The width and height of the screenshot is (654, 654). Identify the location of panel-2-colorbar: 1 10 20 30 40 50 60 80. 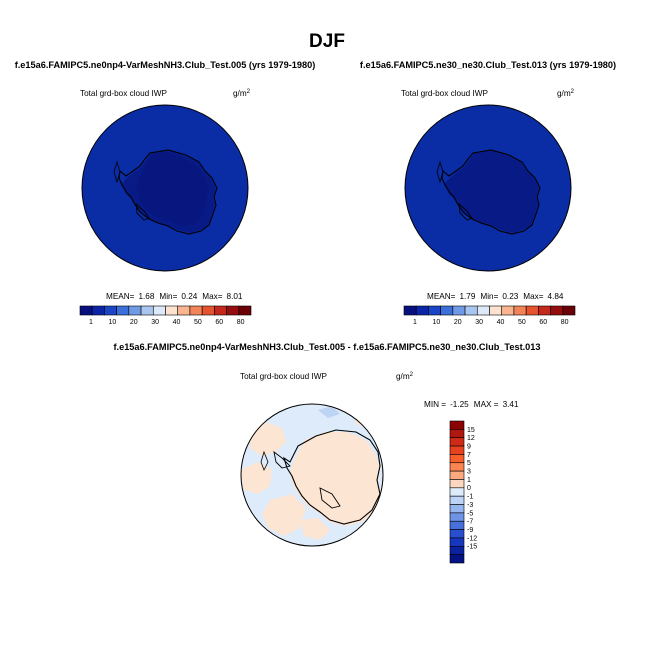
(489, 315).